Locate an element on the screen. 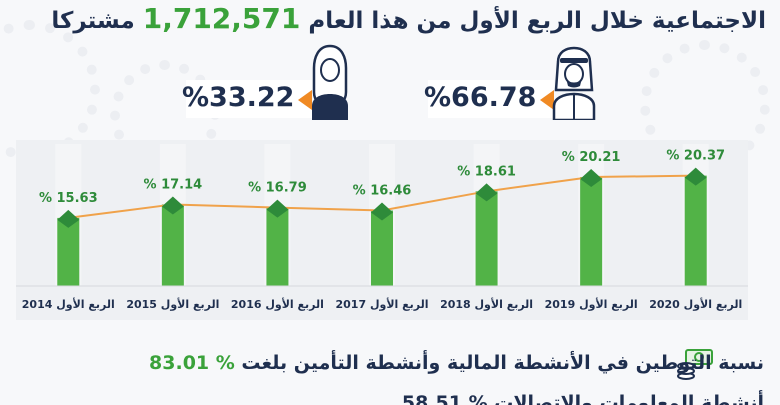 Image resolution: width=780 pixels, height=405 pixels. category-label: الربع الأول 2017 is located at coordinates (381, 304).